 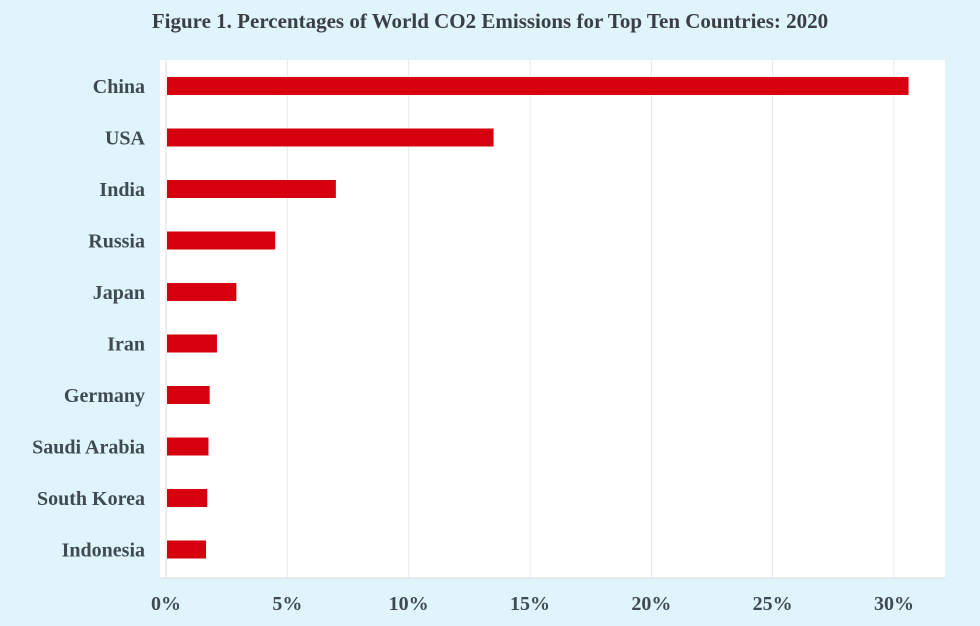 I want to click on tick-label-20: 20%, so click(x=651, y=604).